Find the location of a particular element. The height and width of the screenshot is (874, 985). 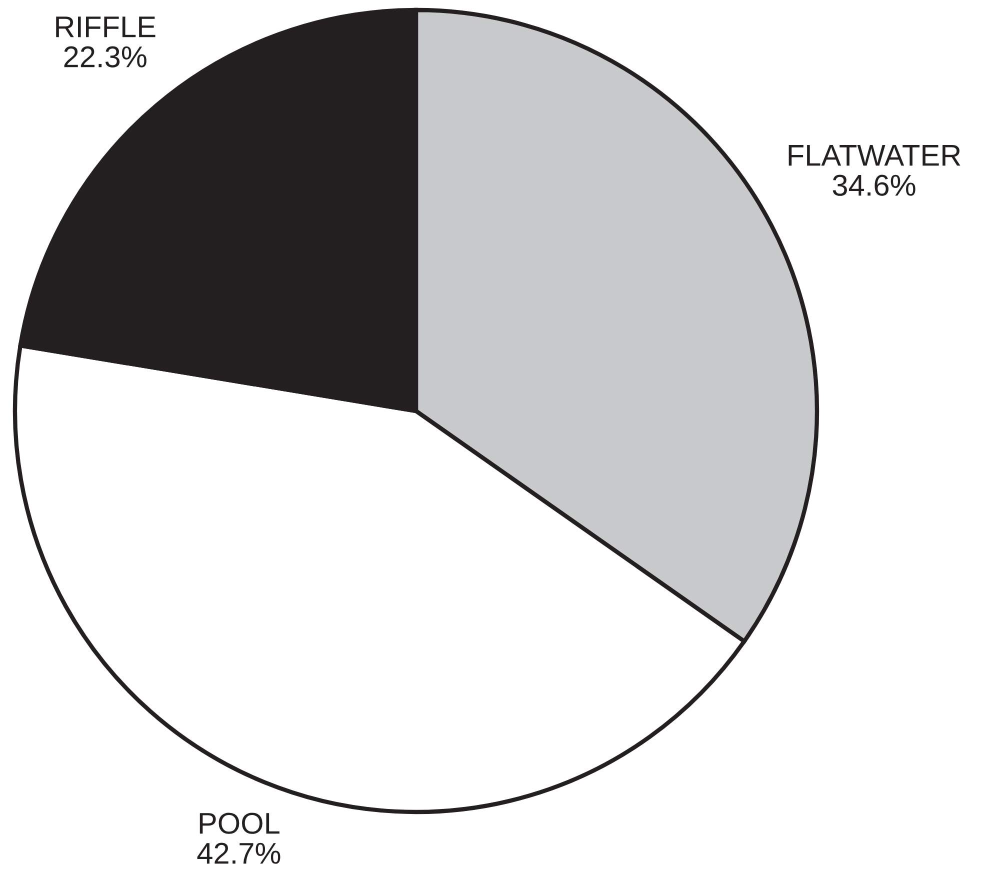

data-label: 42.7% is located at coordinates (238, 853).